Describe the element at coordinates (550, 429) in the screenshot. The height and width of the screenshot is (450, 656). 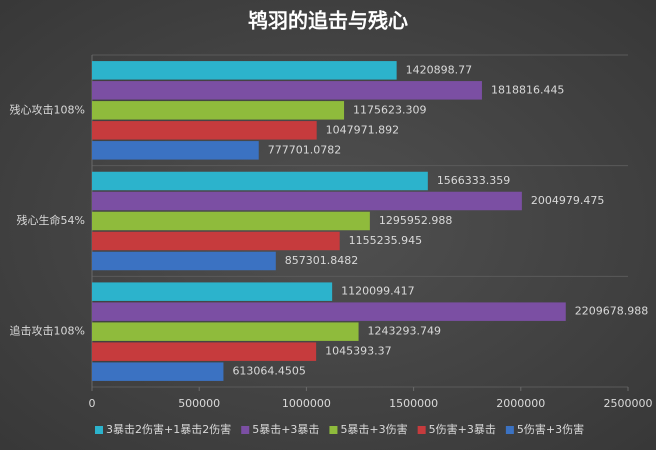
I see `legend-label: 5伤害+3伤害` at that location.